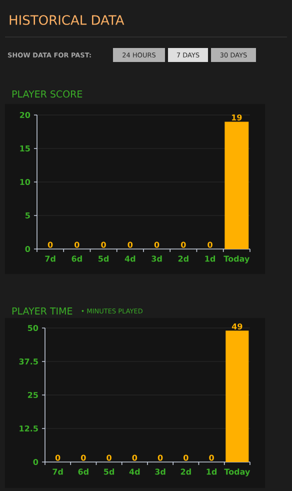 This screenshot has height=491, width=292. What do you see at coordinates (28, 361) in the screenshot?
I see `y-tick-label: 37.5` at bounding box center [28, 361].